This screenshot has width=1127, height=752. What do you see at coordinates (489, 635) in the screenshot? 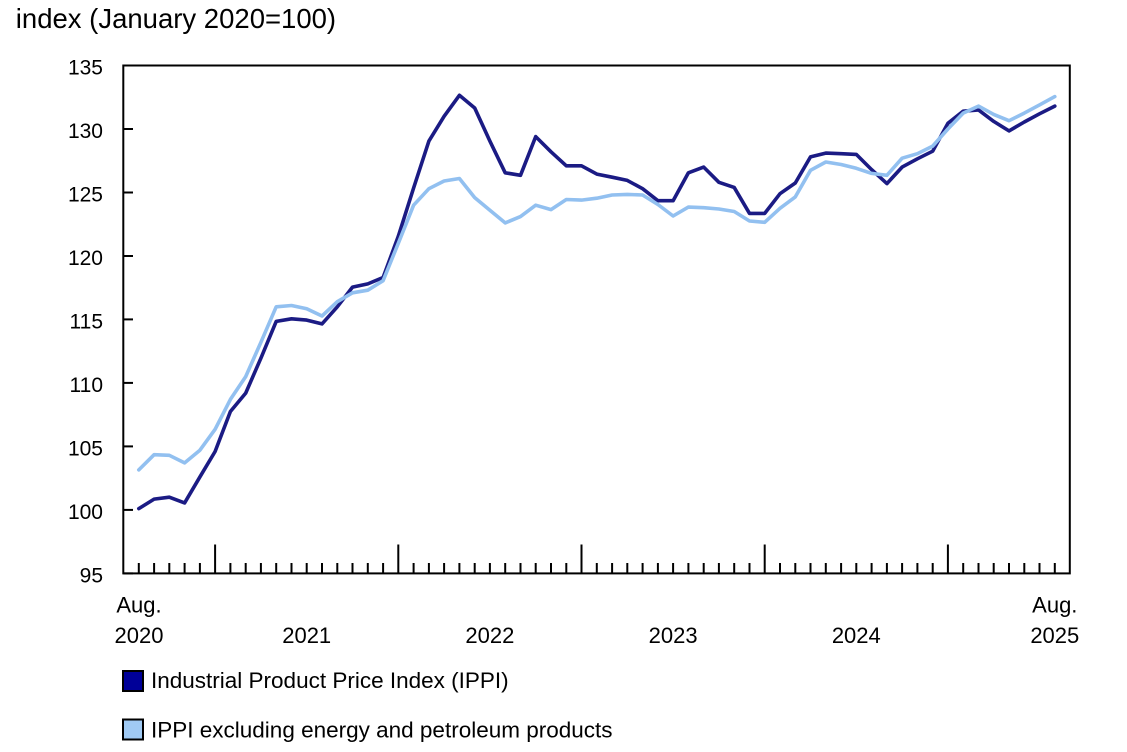
I see `svg-text: 2022` at bounding box center [489, 635].